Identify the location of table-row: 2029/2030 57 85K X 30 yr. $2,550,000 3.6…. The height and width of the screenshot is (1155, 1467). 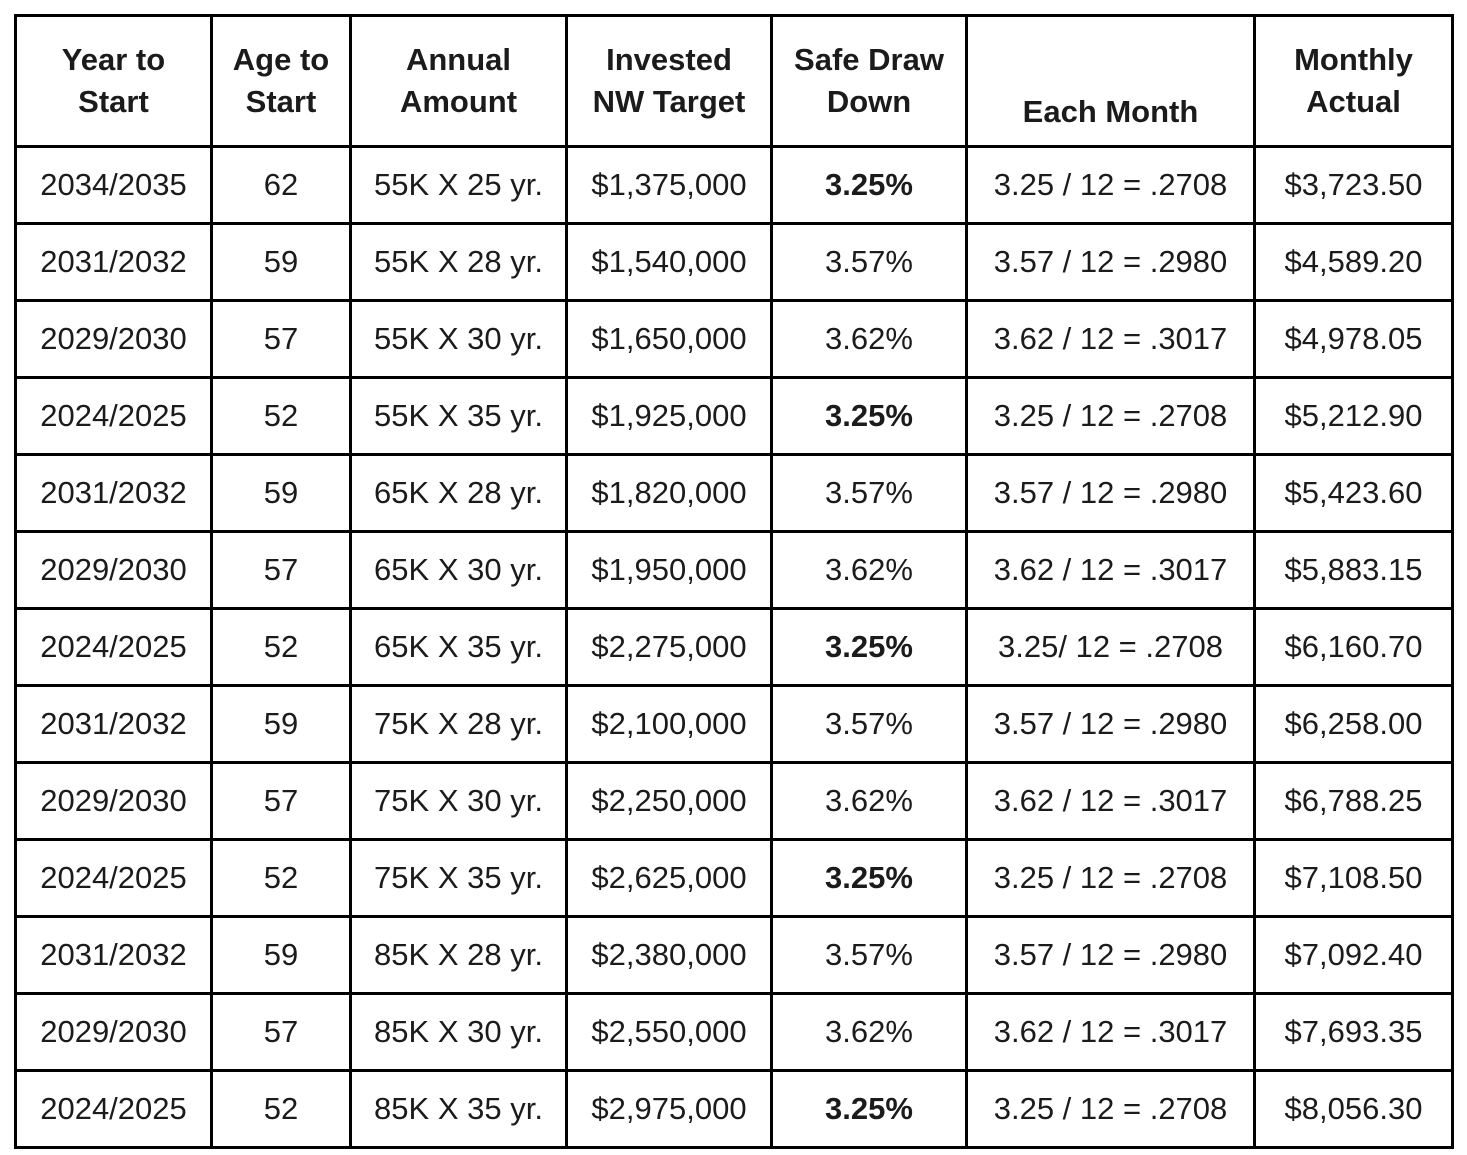
(734, 1032).